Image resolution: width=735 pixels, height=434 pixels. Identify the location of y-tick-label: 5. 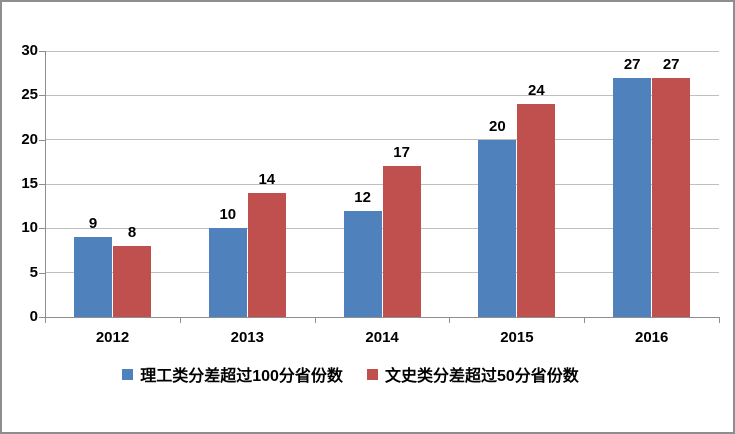
(33, 272).